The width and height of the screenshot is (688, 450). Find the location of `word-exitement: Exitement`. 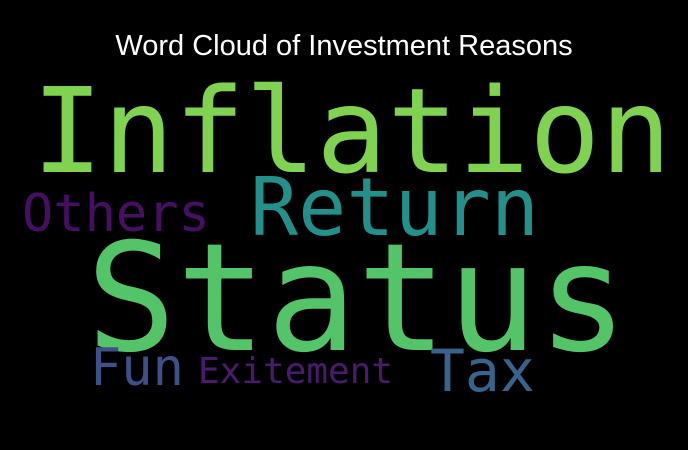

word-exitement: Exitement is located at coordinates (296, 371).